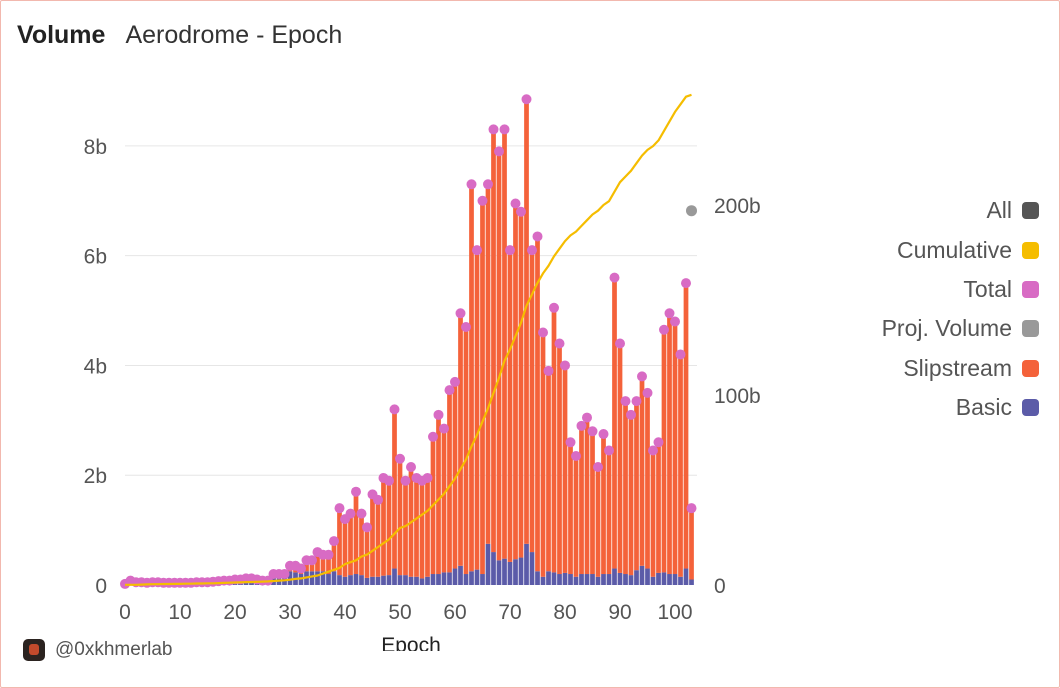 Image resolution: width=1060 pixels, height=688 pixels. Describe the element at coordinates (737, 396) in the screenshot. I see `y2-tick-label: 100b` at that location.